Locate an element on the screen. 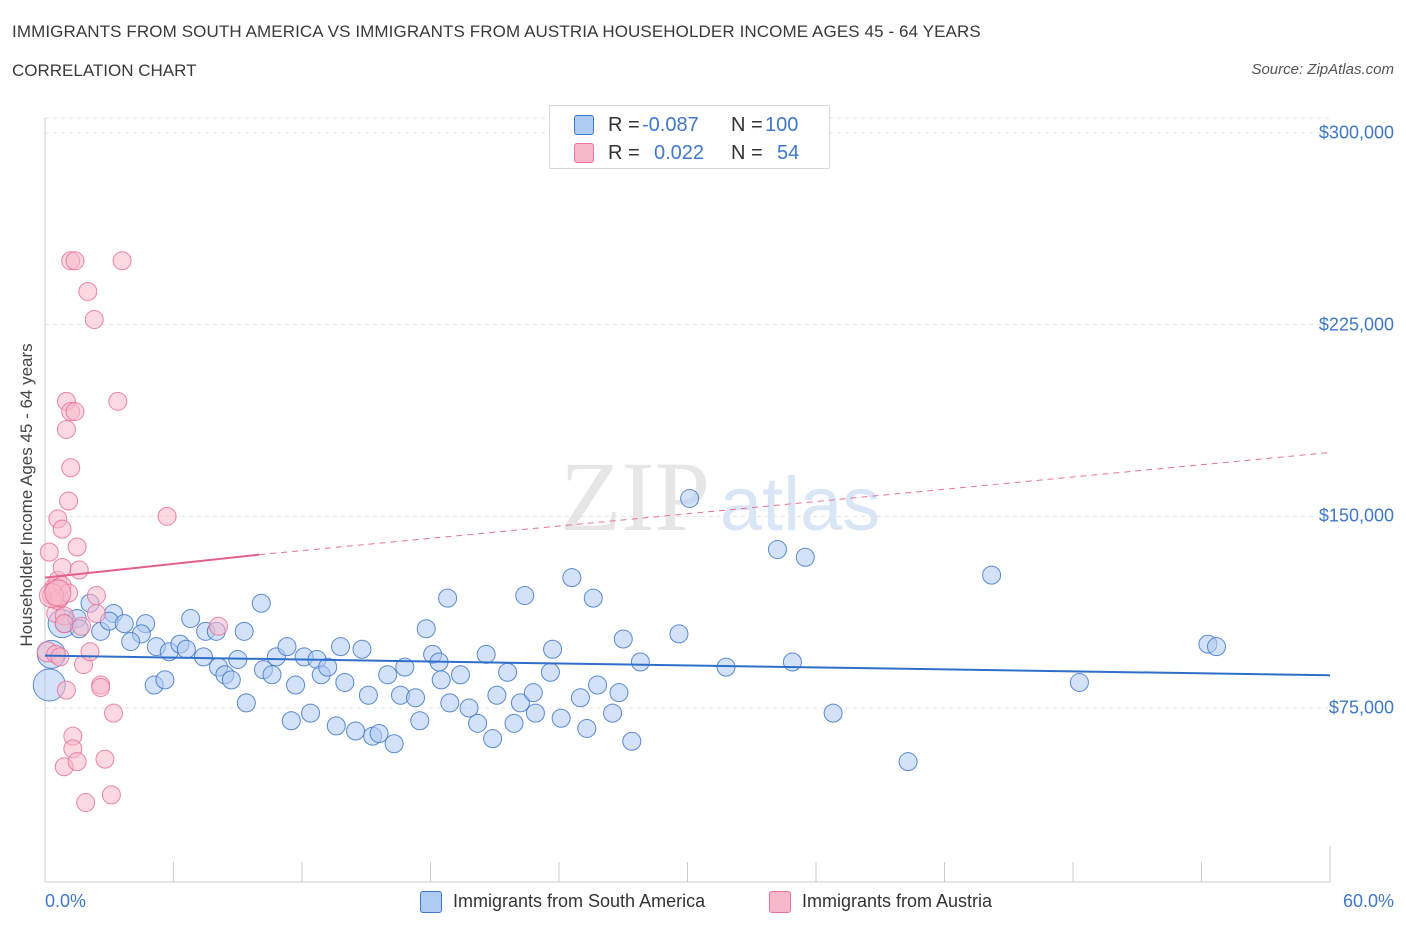  legend-n-value: 54 is located at coordinates (788, 153).